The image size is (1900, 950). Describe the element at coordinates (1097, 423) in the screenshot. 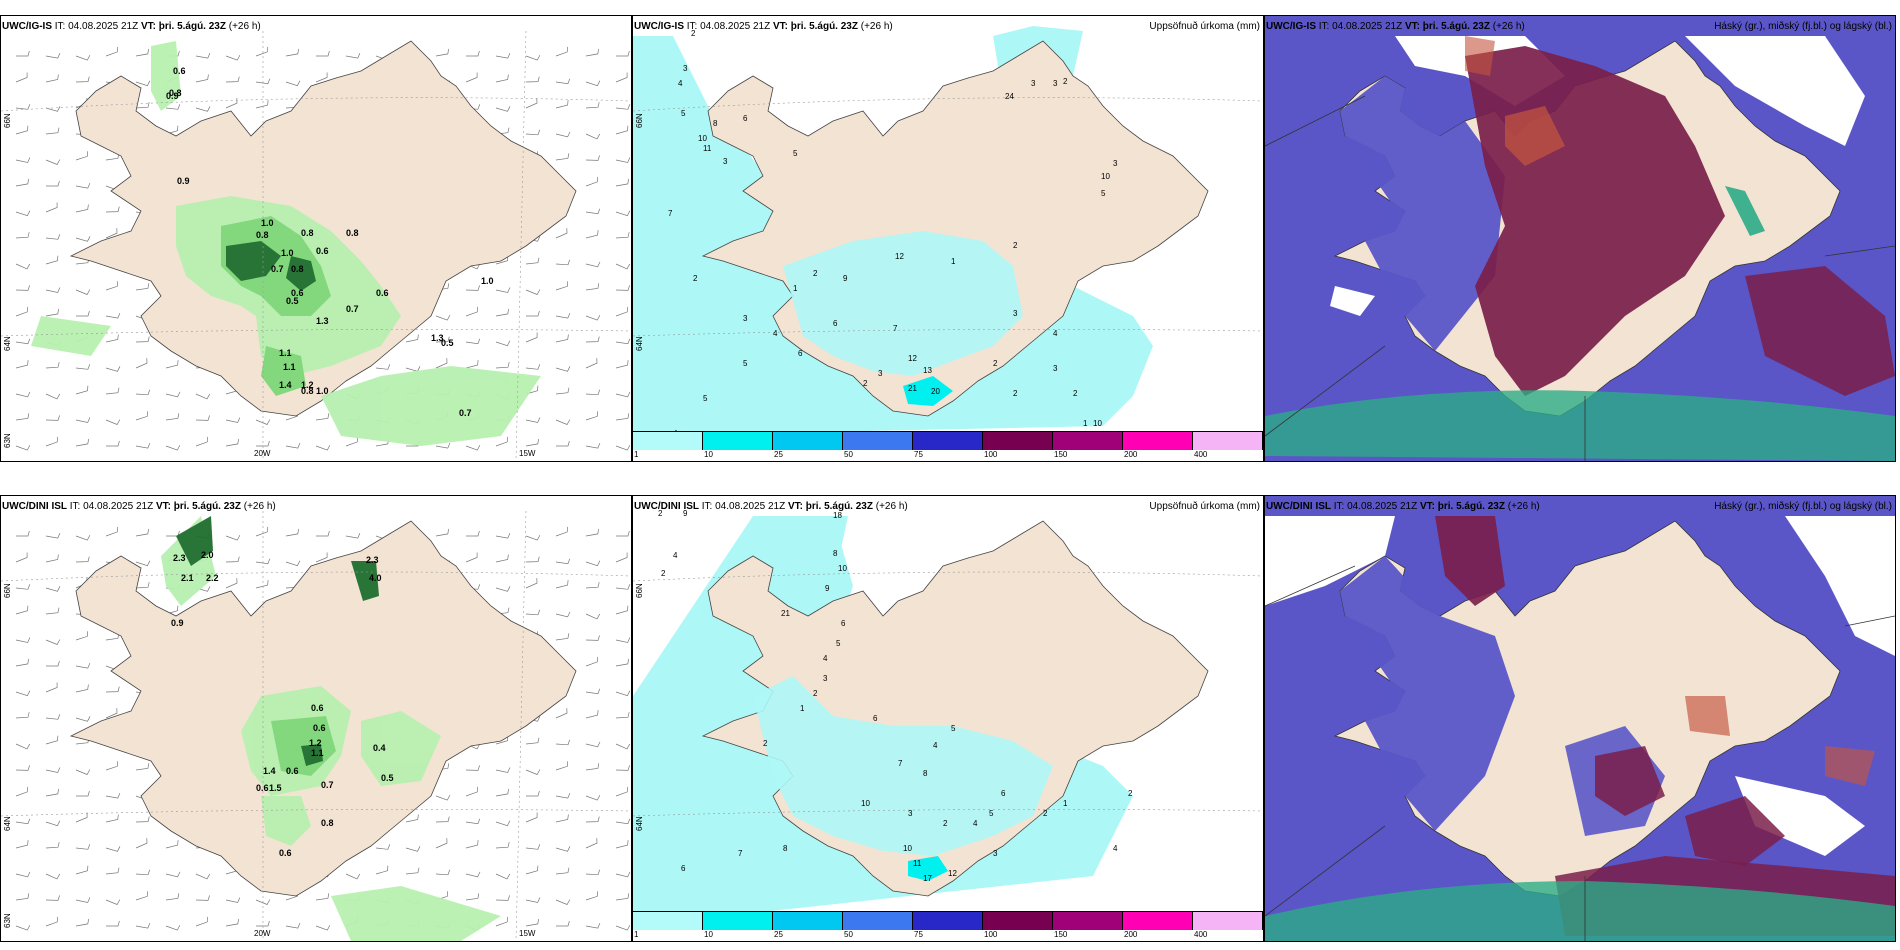

I see `precip-value-label: 10` at that location.